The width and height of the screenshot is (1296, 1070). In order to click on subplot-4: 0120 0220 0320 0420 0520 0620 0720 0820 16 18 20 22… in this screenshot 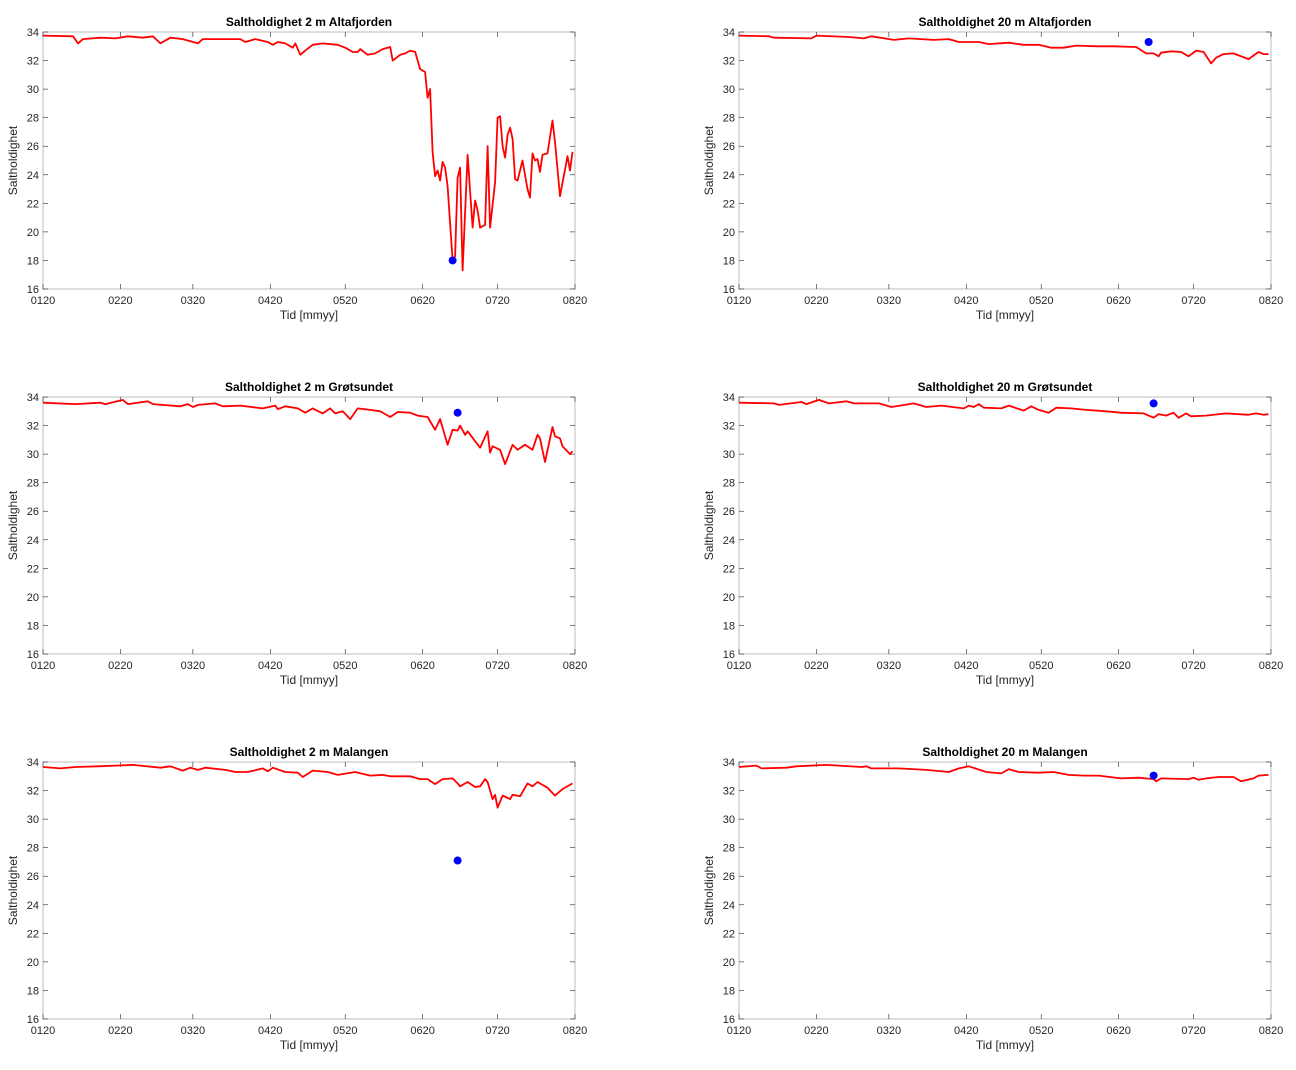, I will do `click(992, 533)`.